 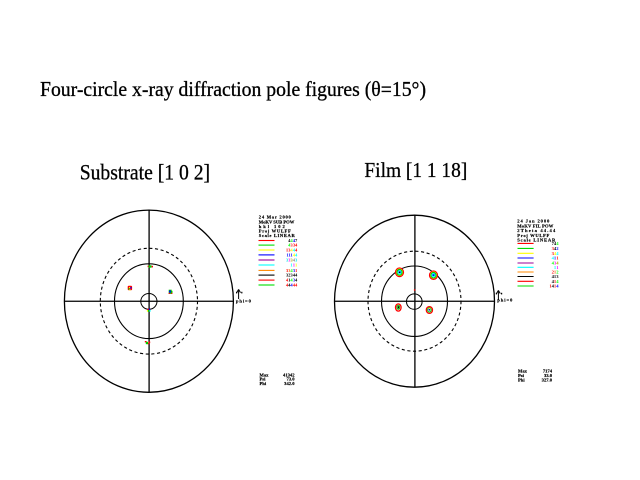 I want to click on svg-text: 344, so click(x=556, y=253).